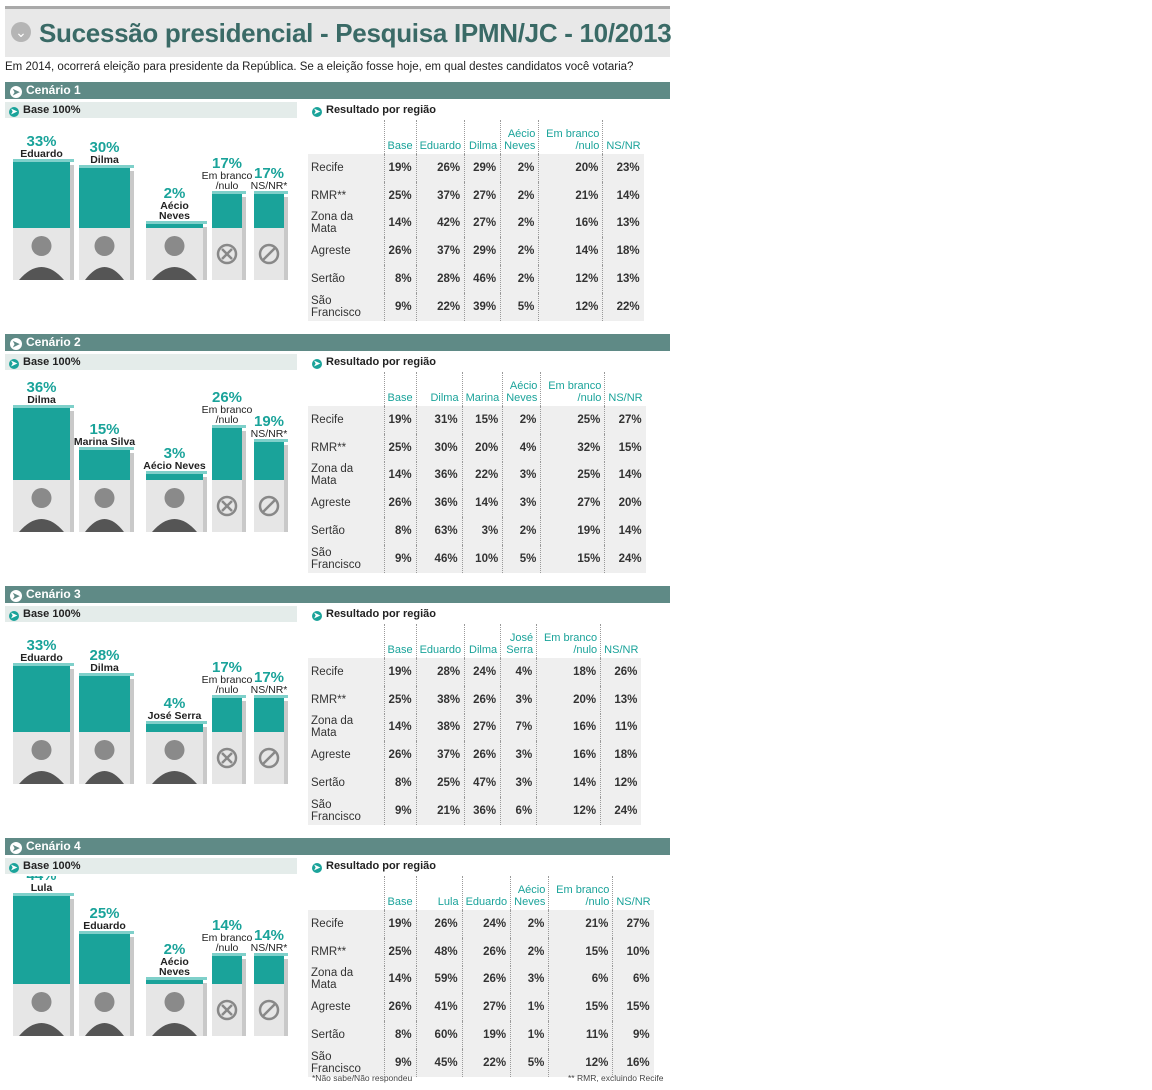 This screenshot has height=1090, width=1152. I want to click on table-header: NS/NR, so click(625, 389).